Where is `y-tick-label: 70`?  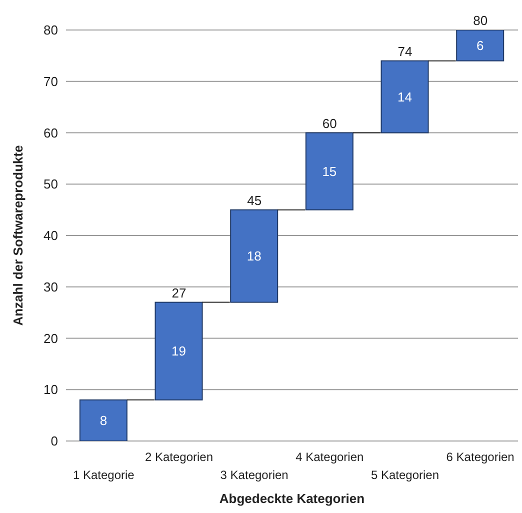 y-tick-label: 70 is located at coordinates (51, 81).